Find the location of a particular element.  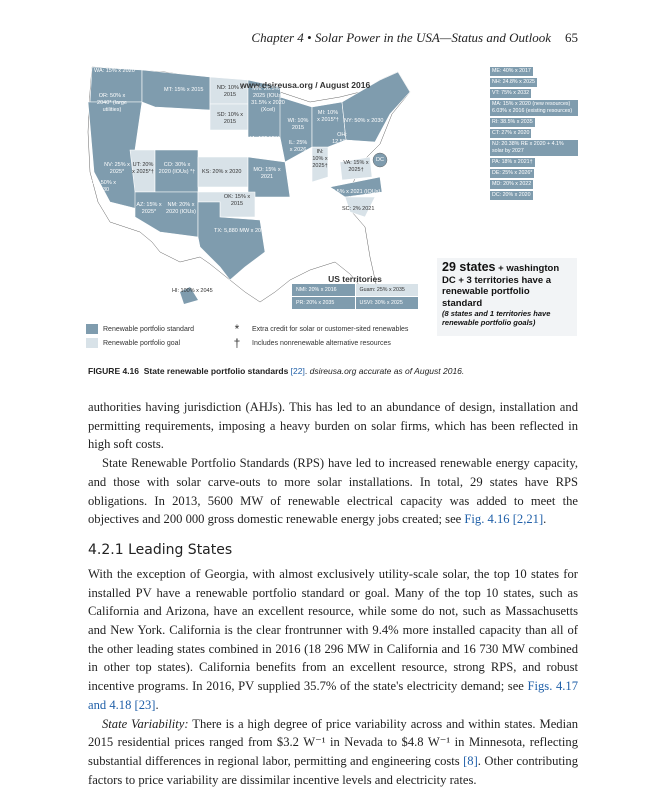

state-label: CA: 50% x 2030 is located at coordinates (103, 186).